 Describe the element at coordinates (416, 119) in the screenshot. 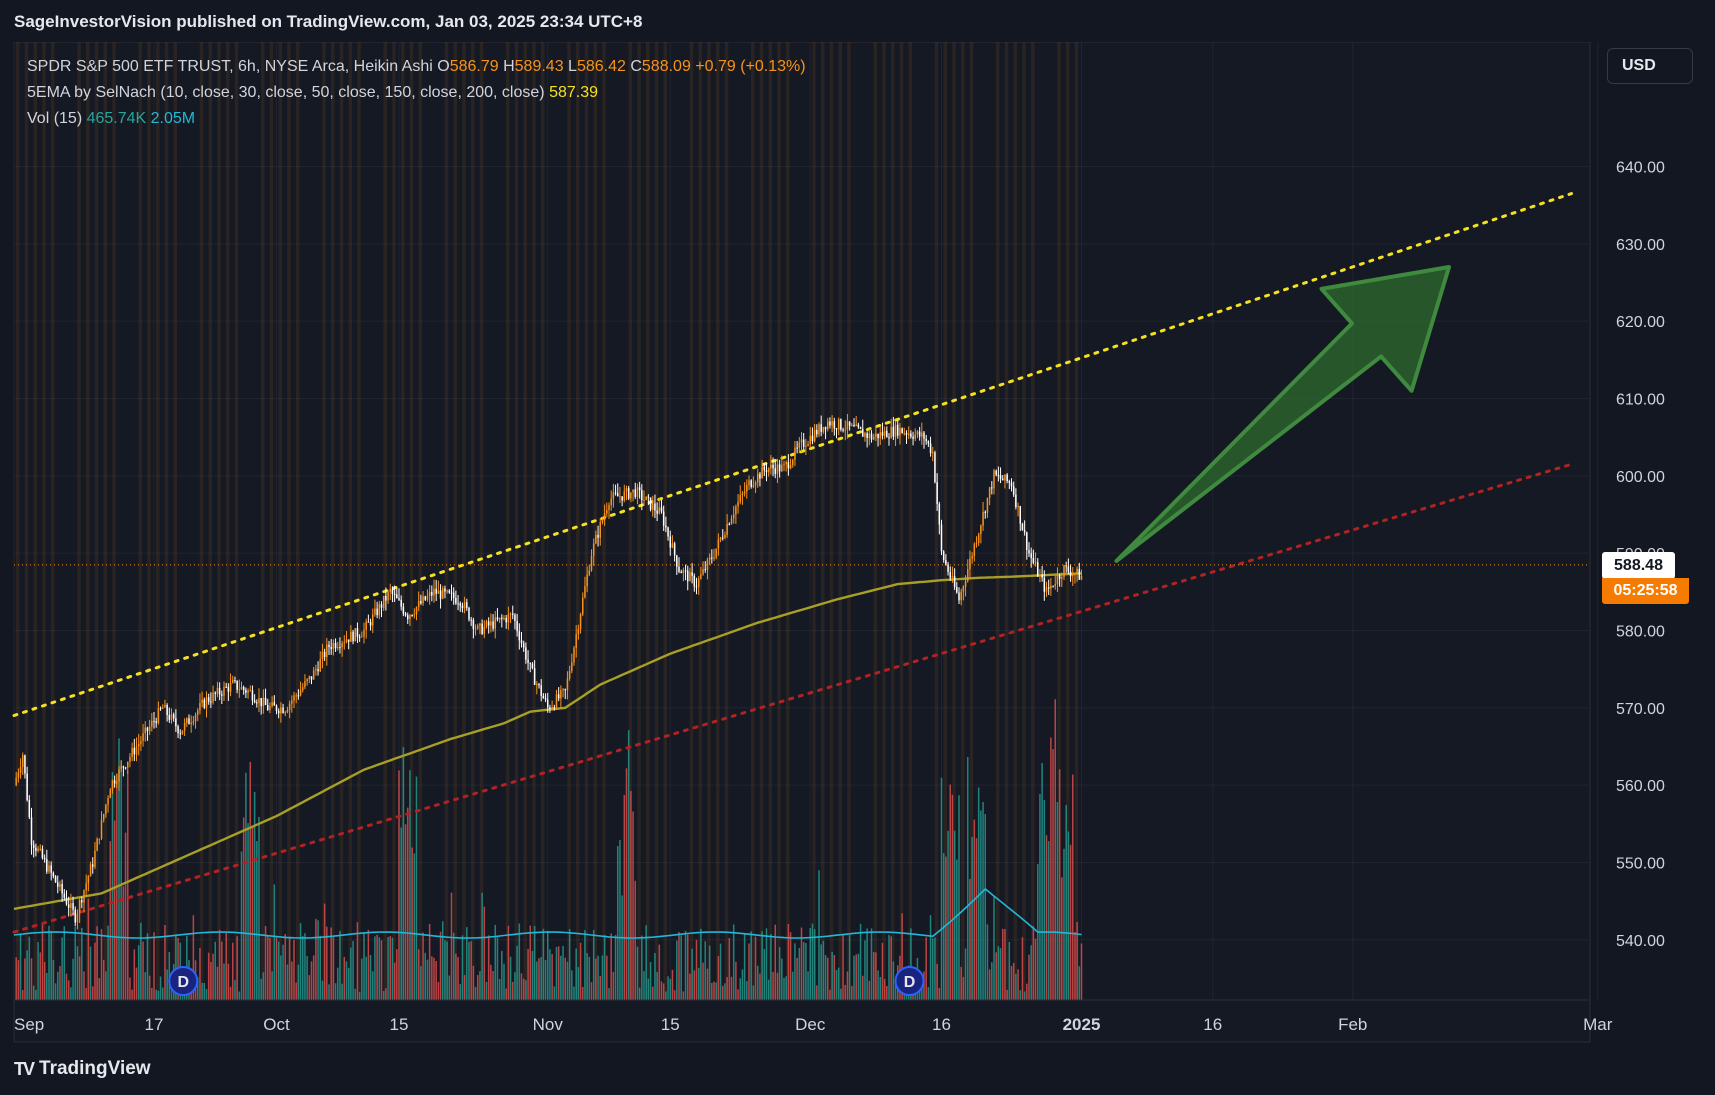

I see `volume-legend-row: Vol (15) 465.74K 2.05M` at that location.